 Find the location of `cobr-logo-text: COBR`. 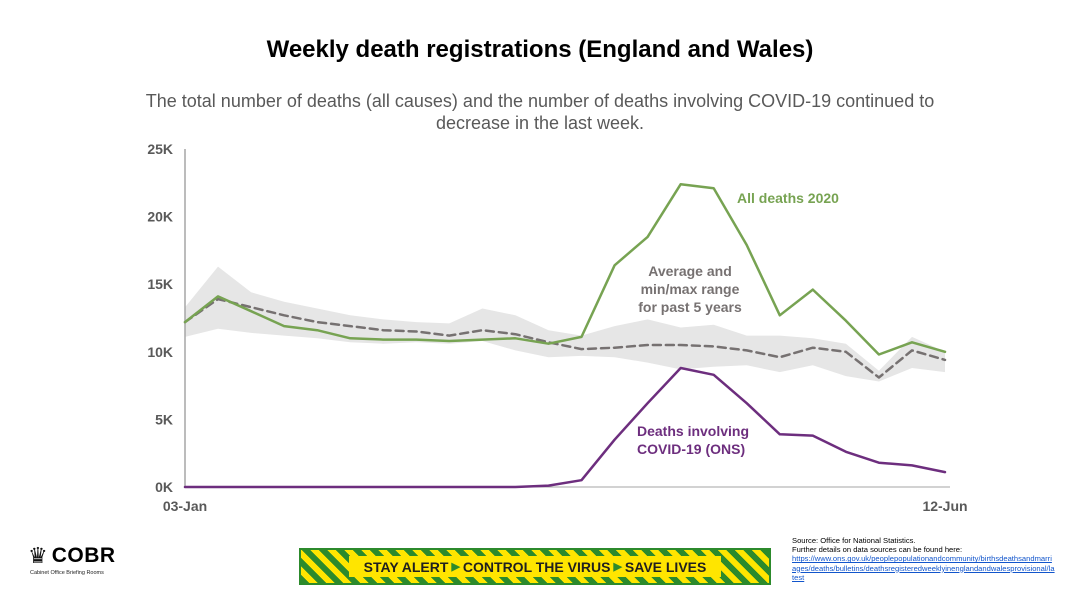

cobr-logo-text: COBR is located at coordinates (83, 555).